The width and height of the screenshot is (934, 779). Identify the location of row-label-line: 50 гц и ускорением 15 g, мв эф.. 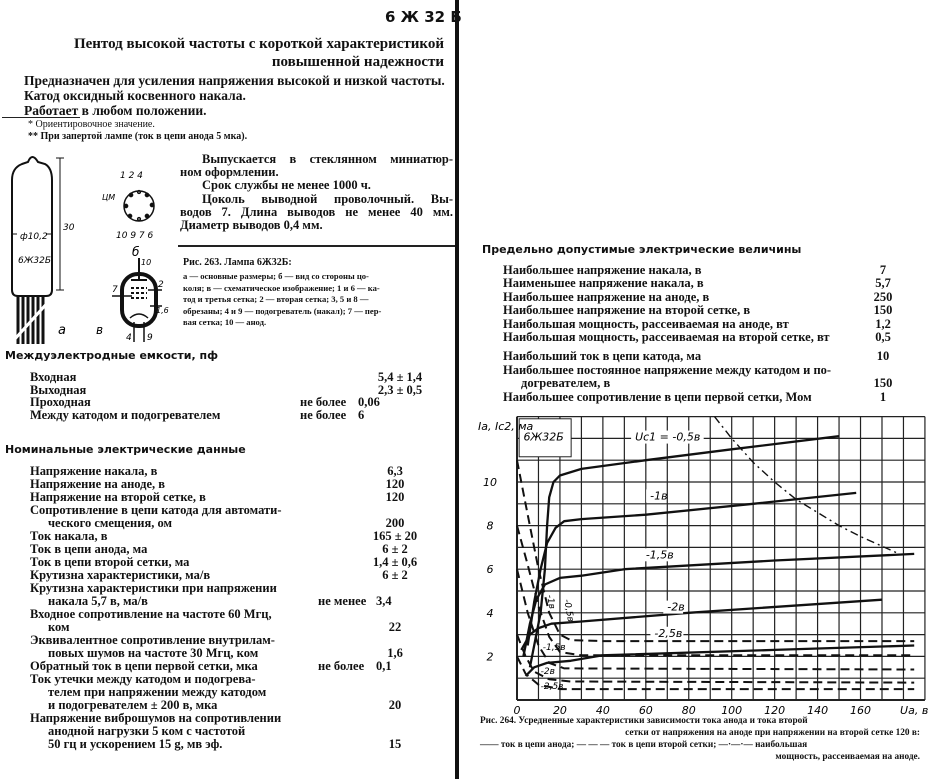
(135, 744).